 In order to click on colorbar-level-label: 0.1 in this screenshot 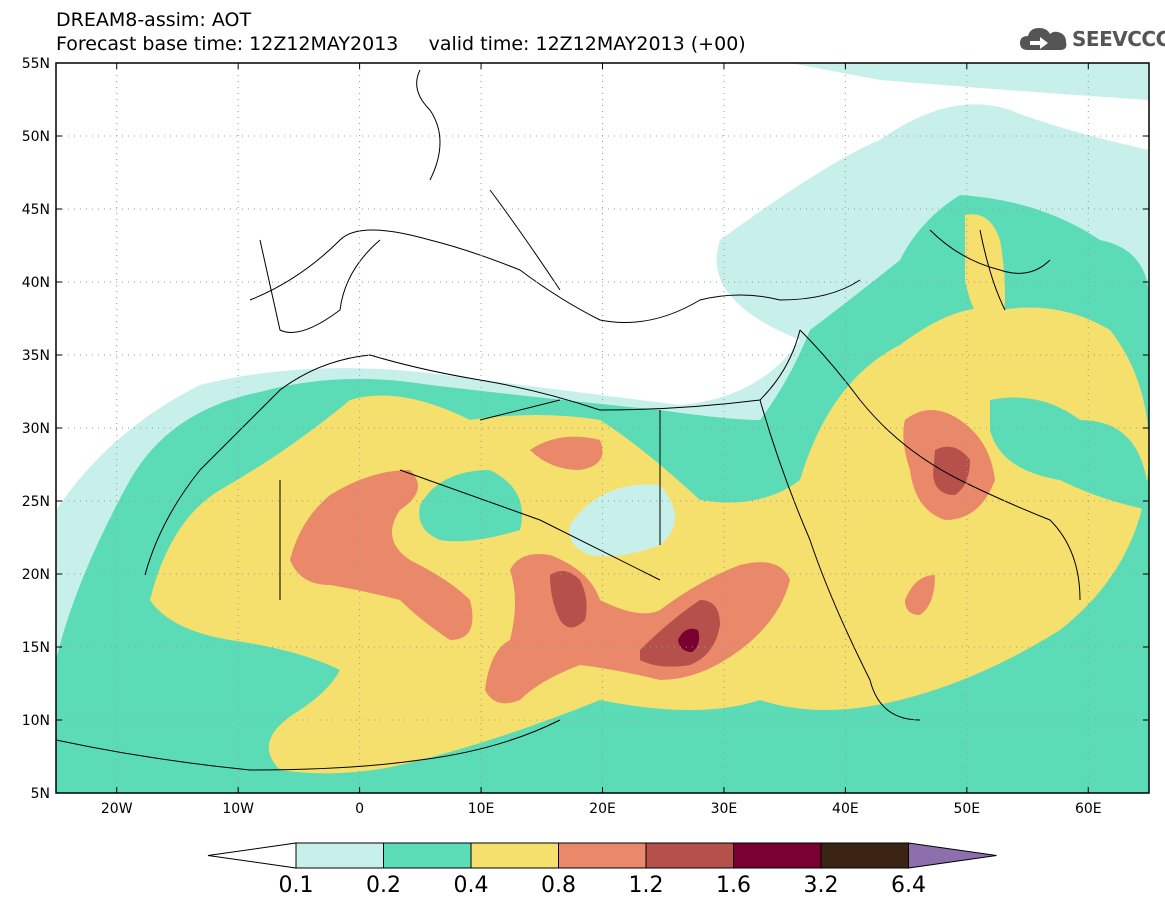, I will do `click(296, 885)`.